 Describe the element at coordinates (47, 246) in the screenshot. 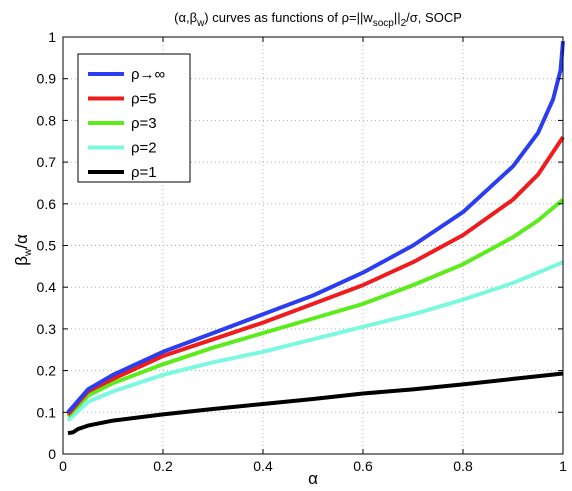

I see `y-tick-label: 0.5` at that location.